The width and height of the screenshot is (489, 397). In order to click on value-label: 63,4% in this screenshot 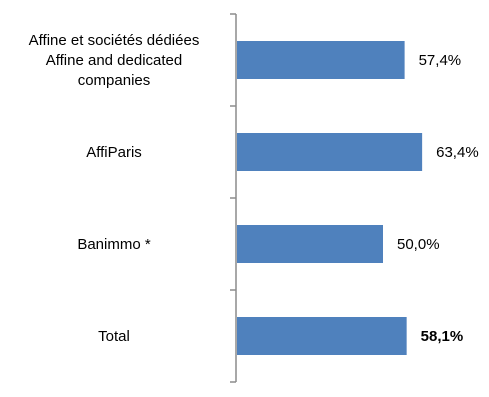, I will do `click(457, 152)`.